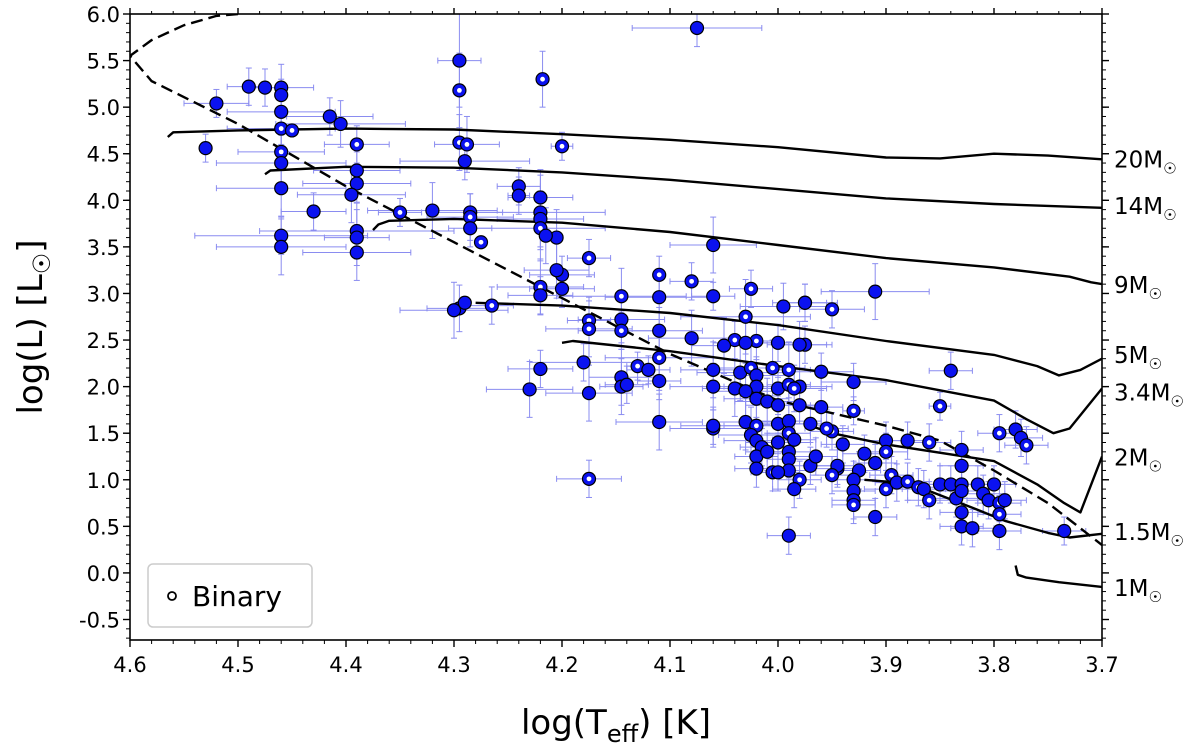 Image resolution: width=1200 pixels, height=745 pixels. What do you see at coordinates (33, 326) in the screenshot?
I see `y-axis-label: log(L) [L☉]` at bounding box center [33, 326].